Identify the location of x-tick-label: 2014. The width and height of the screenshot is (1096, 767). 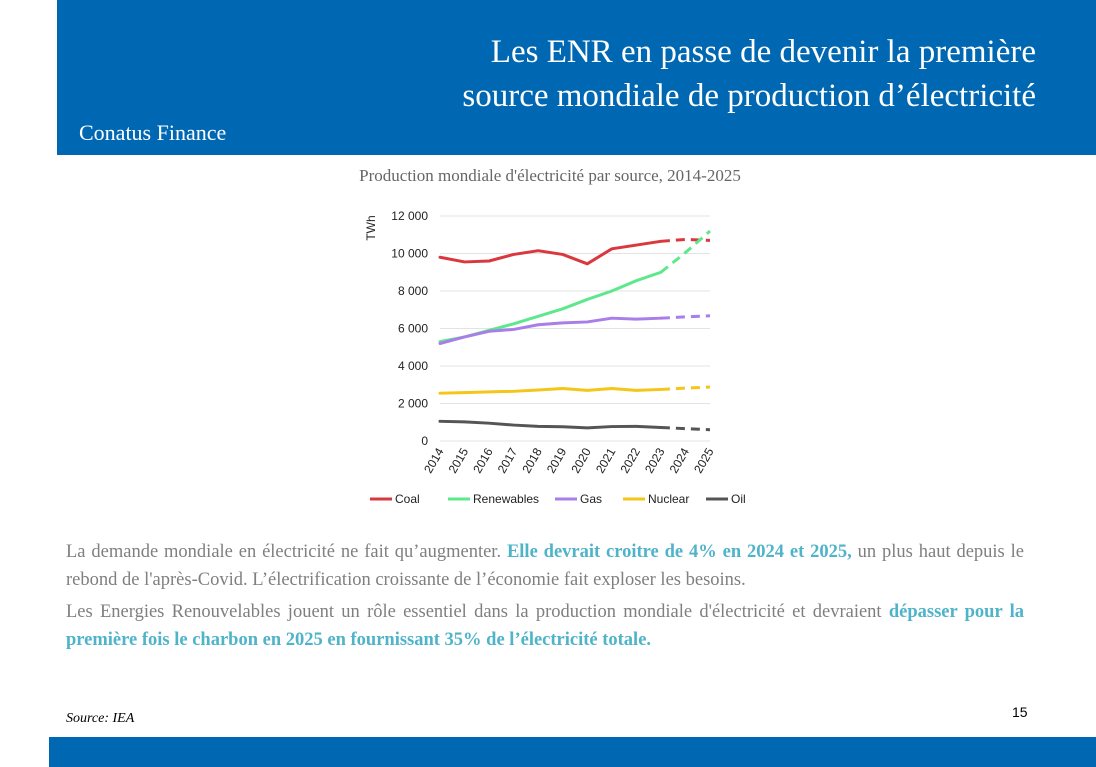
(434, 460).